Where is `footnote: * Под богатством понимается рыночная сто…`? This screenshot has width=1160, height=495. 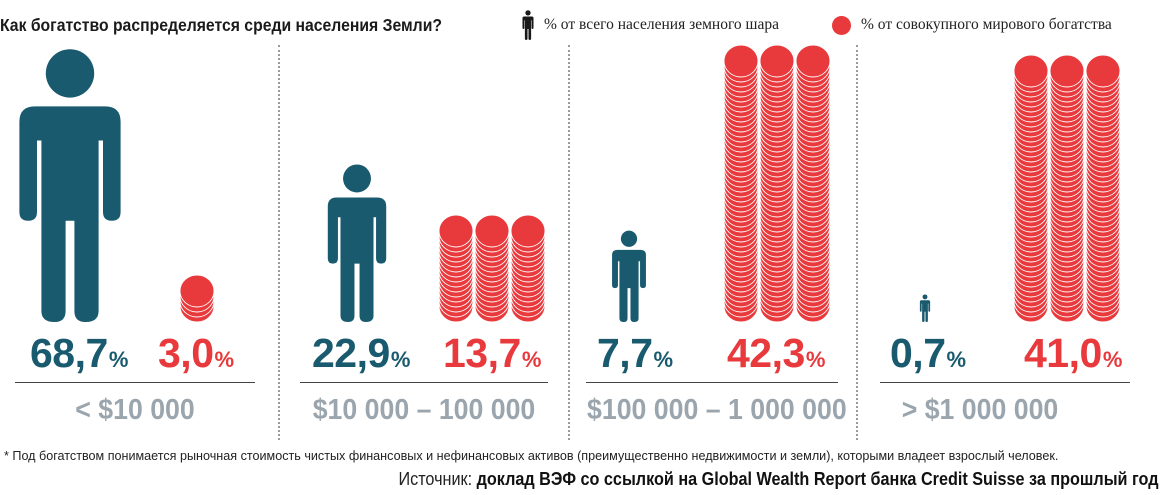 footnote: * Под богатством понимается рыночная сто… is located at coordinates (531, 456).